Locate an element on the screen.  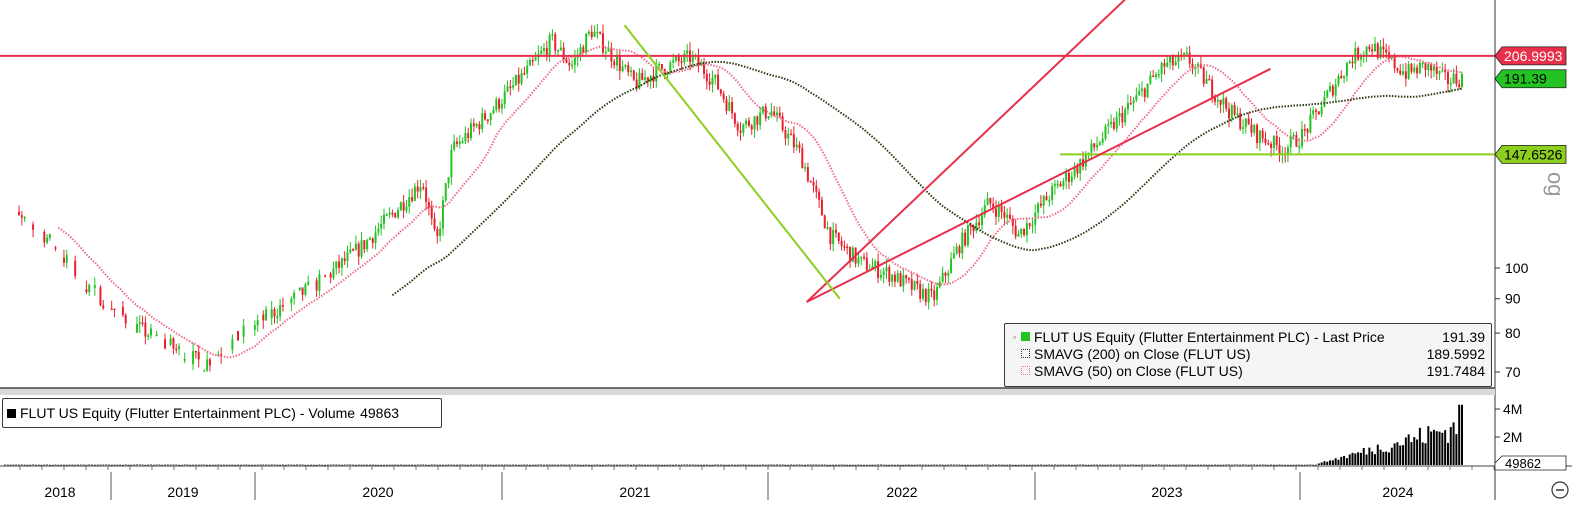
collapse-icon: ▫ is located at coordinates (1015, 336).